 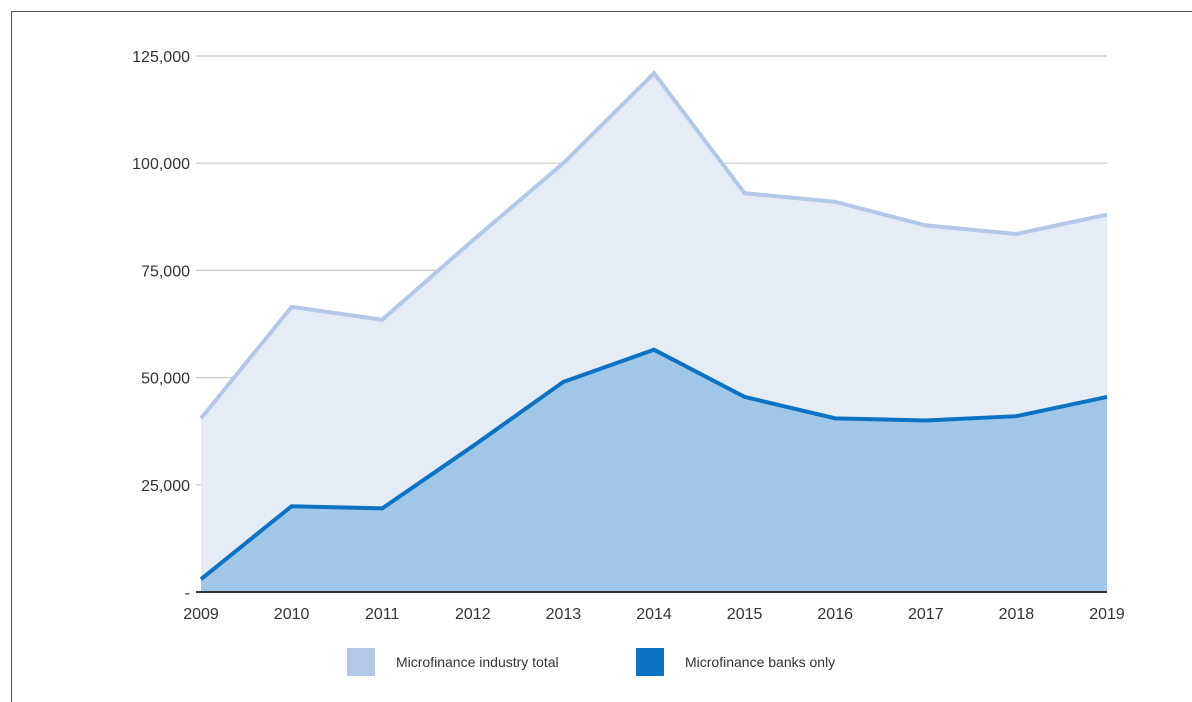 What do you see at coordinates (165, 379) in the screenshot?
I see `y-tick-label-2: 50,000` at bounding box center [165, 379].